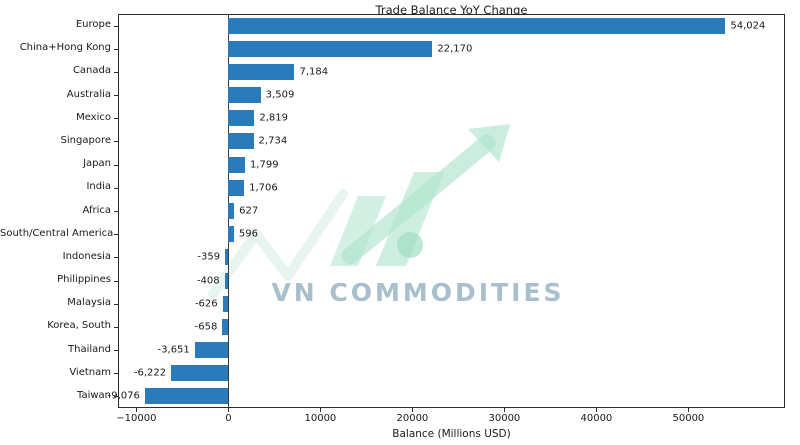  I want to click on bar-value-label: 596, so click(248, 234).